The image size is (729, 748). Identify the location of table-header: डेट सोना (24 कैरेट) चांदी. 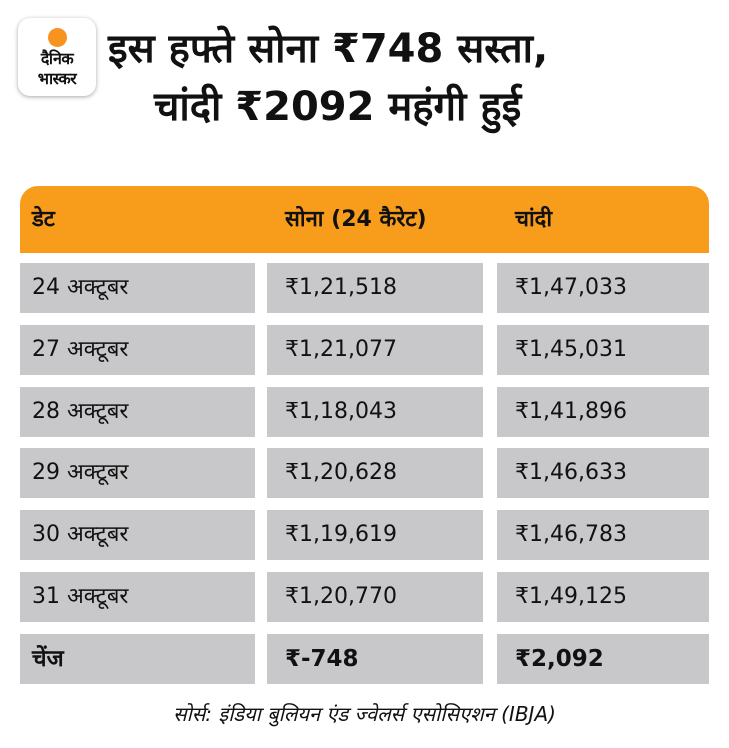
(364, 219).